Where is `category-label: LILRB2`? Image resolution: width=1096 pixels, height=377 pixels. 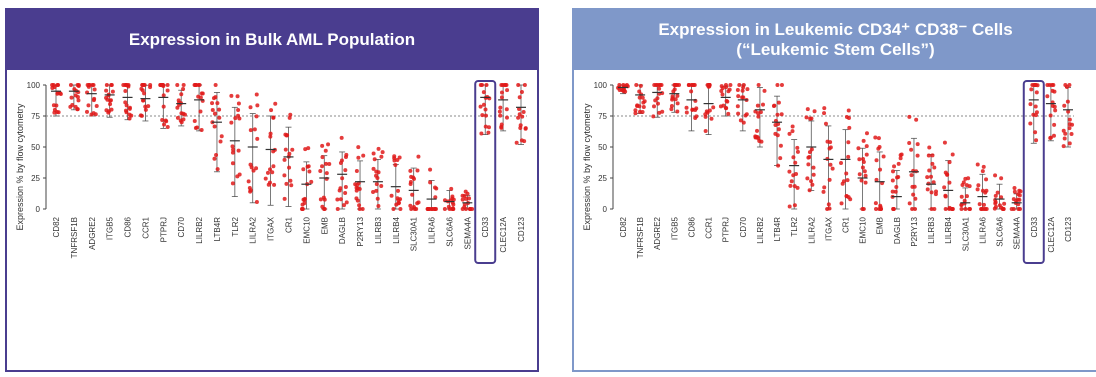
category-label: LILRB2 is located at coordinates (760, 229).